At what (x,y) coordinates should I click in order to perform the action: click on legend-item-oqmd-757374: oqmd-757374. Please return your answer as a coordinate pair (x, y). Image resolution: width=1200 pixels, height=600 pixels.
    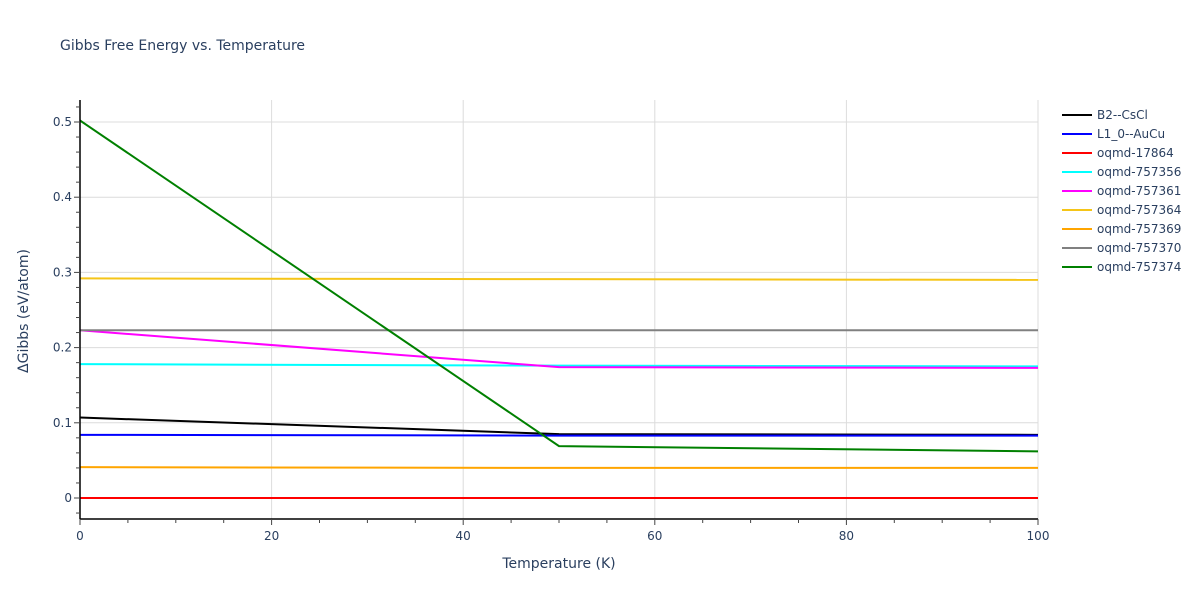
    Looking at the image, I should click on (1121, 267).